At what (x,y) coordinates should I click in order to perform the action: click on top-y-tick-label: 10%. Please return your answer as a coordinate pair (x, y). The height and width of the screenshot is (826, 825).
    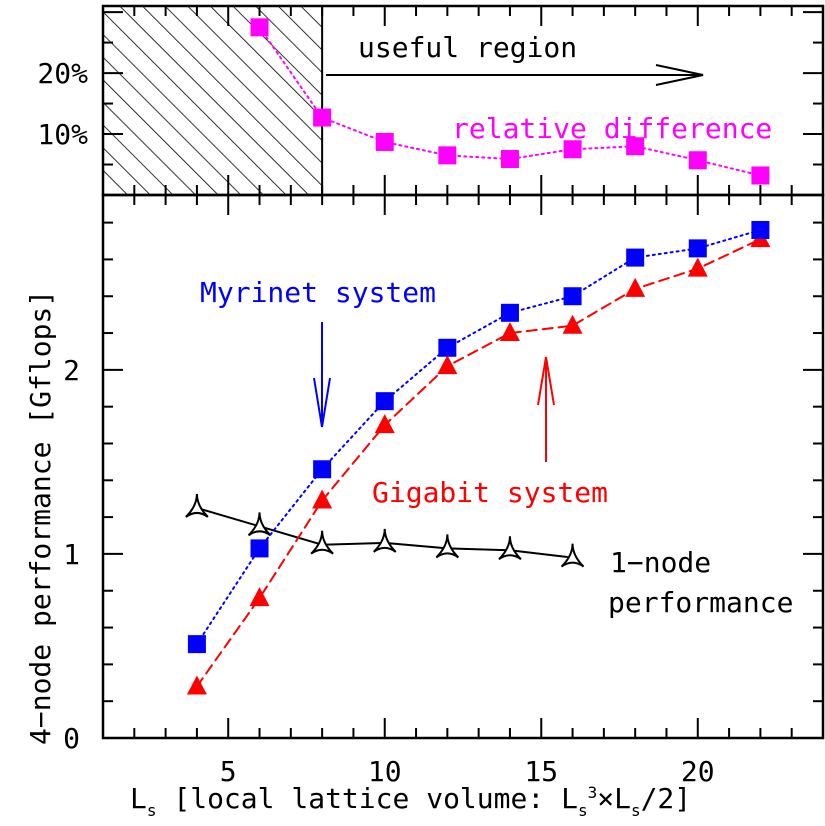
    Looking at the image, I should click on (62, 134).